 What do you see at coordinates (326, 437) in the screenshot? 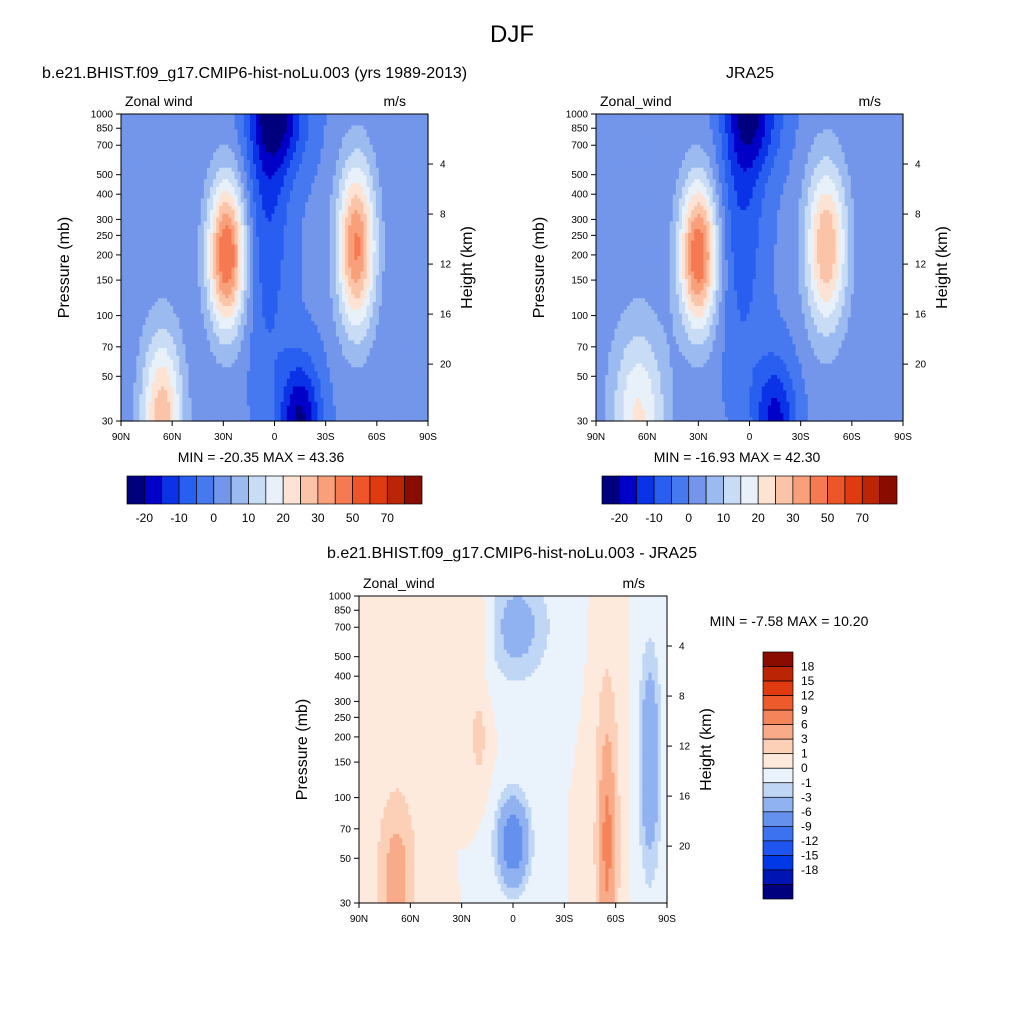
I see `x-tick-label: 30S` at bounding box center [326, 437].